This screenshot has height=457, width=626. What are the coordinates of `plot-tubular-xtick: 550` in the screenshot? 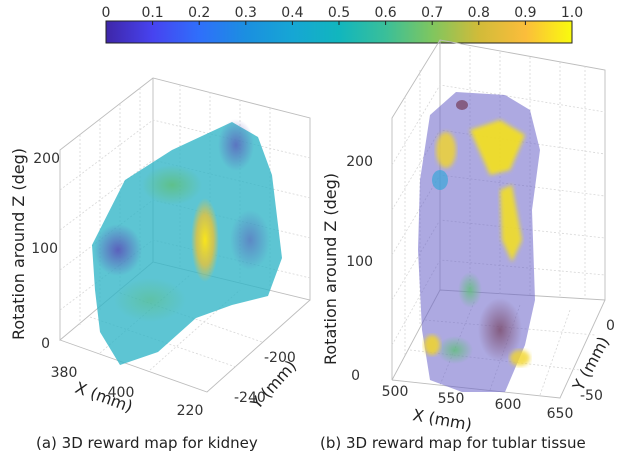 It's located at (451, 399).